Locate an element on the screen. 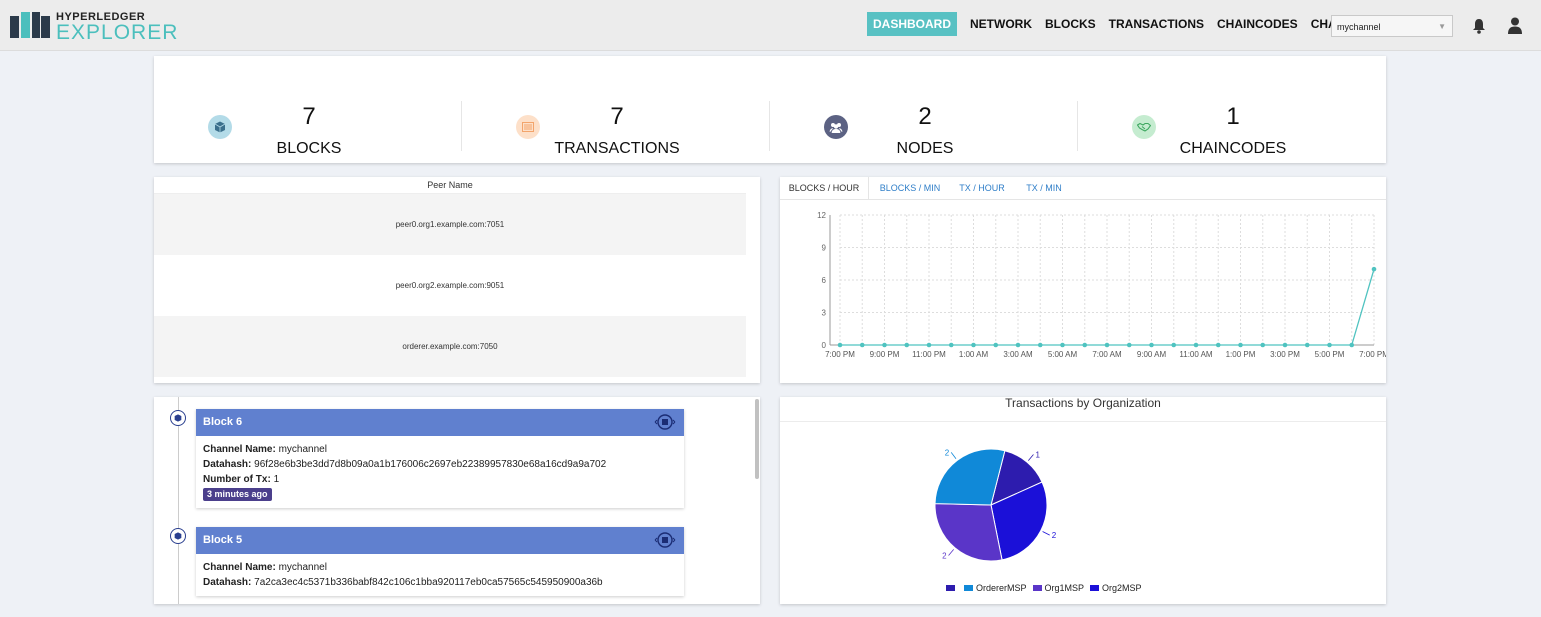 The height and width of the screenshot is (617, 1541). nav-dashboard: DASHBOARD is located at coordinates (912, 24).